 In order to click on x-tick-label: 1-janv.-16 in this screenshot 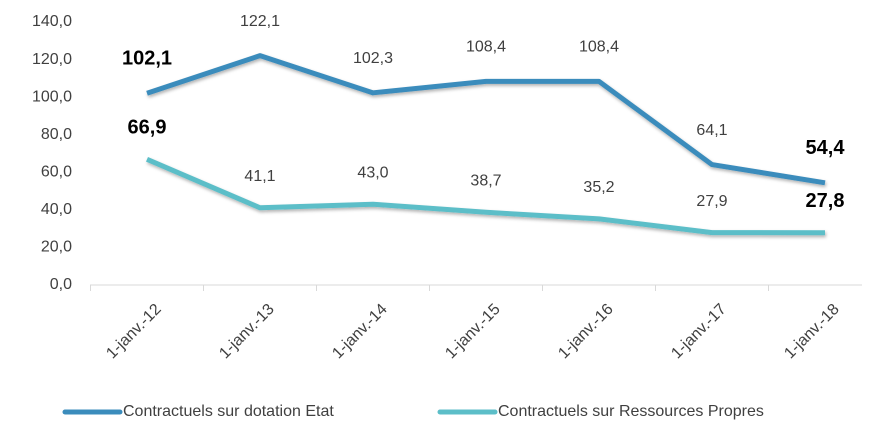, I will do `click(586, 332)`.